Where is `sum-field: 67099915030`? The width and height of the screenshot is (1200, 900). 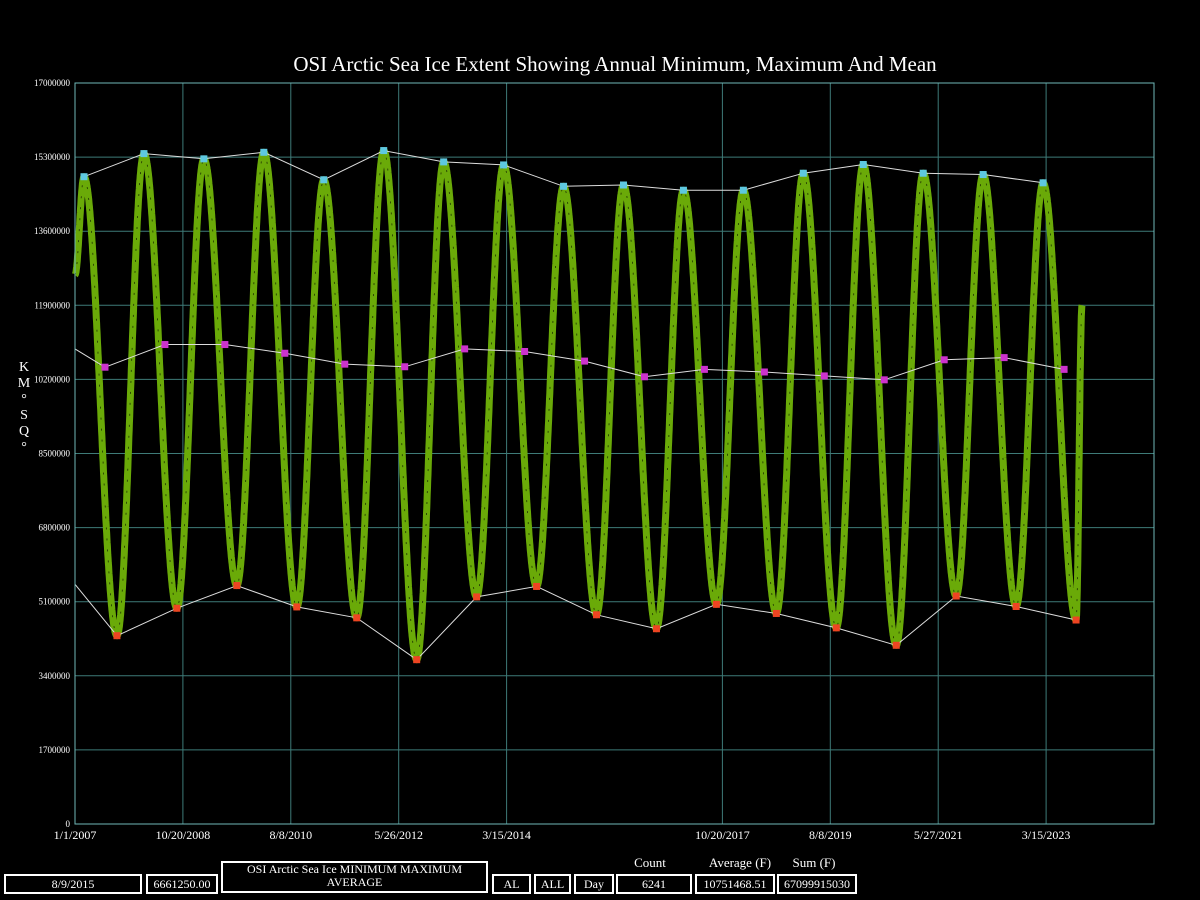 sum-field: 67099915030 is located at coordinates (817, 884).